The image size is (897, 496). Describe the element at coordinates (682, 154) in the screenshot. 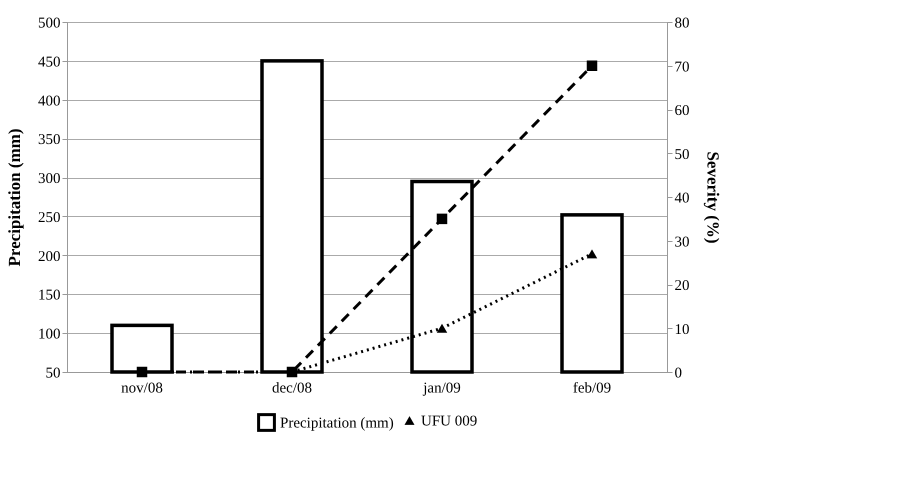

I see `y2-tick-label: 50` at that location.